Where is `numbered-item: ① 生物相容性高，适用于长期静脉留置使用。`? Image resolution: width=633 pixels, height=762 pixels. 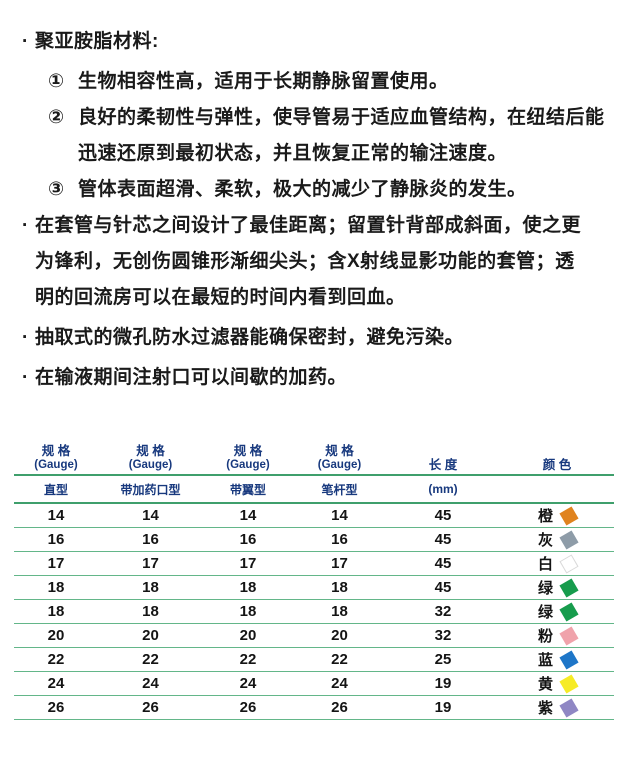 numbered-item: ① 生物相容性高，适用于长期静脉留置使用。 is located at coordinates (340, 82).